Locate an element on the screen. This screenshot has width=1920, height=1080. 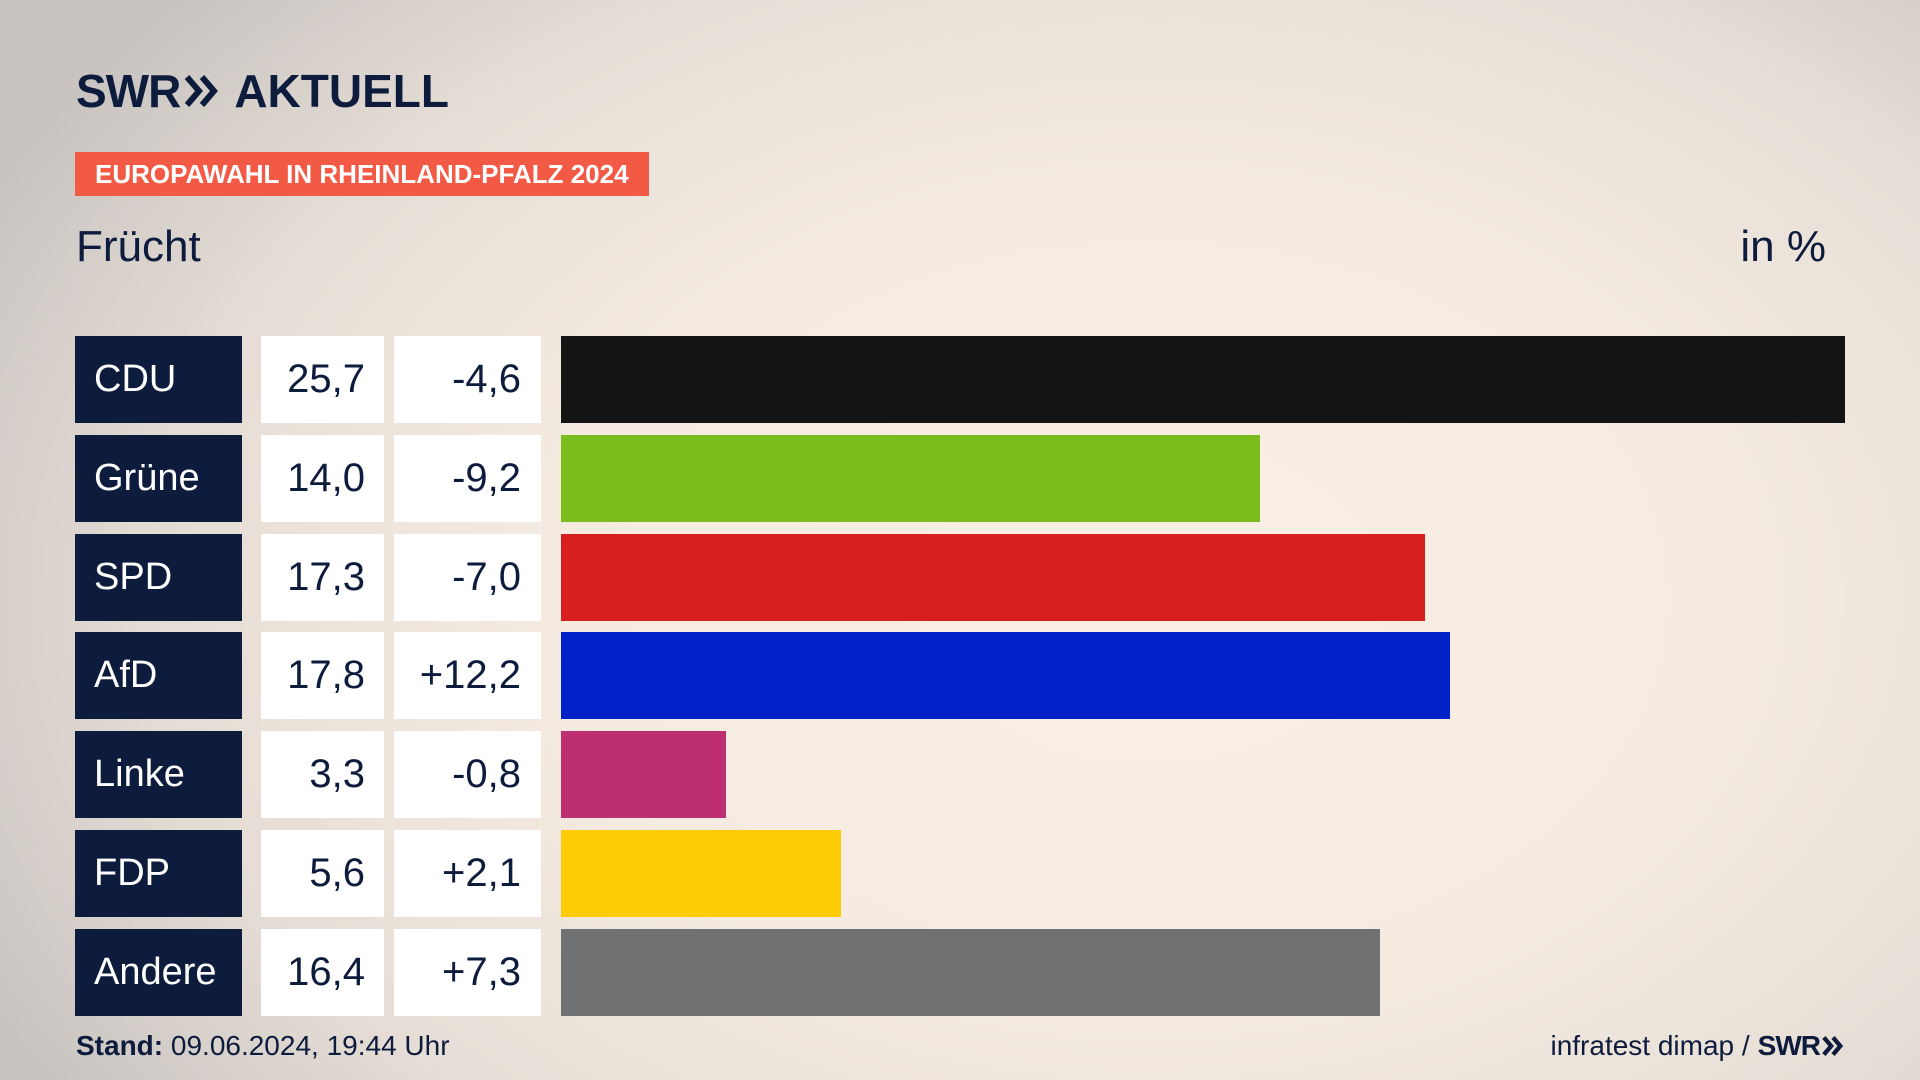
chart-title: Frücht is located at coordinates (138, 246).